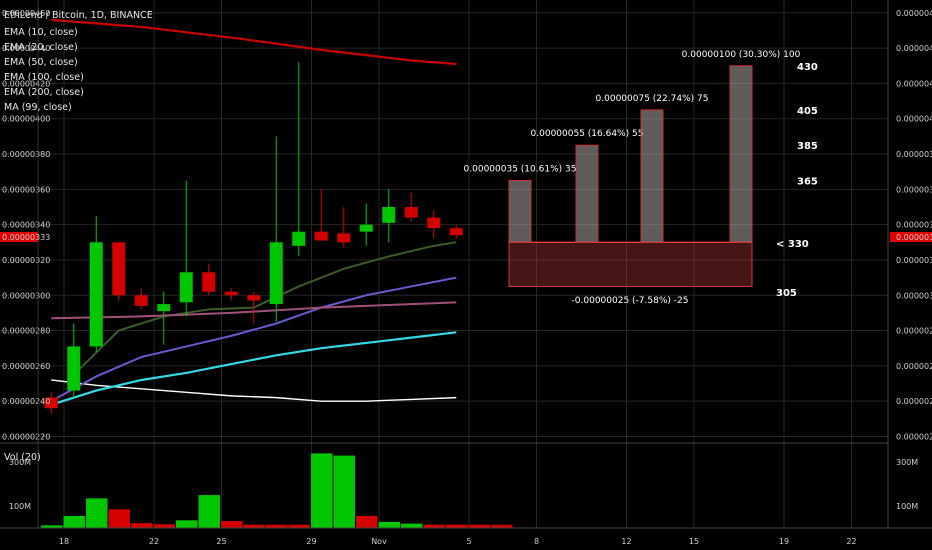 Image resolution: width=932 pixels, height=550 pixels. I want to click on price-tick-label: 0.00000340, so click(914, 225).